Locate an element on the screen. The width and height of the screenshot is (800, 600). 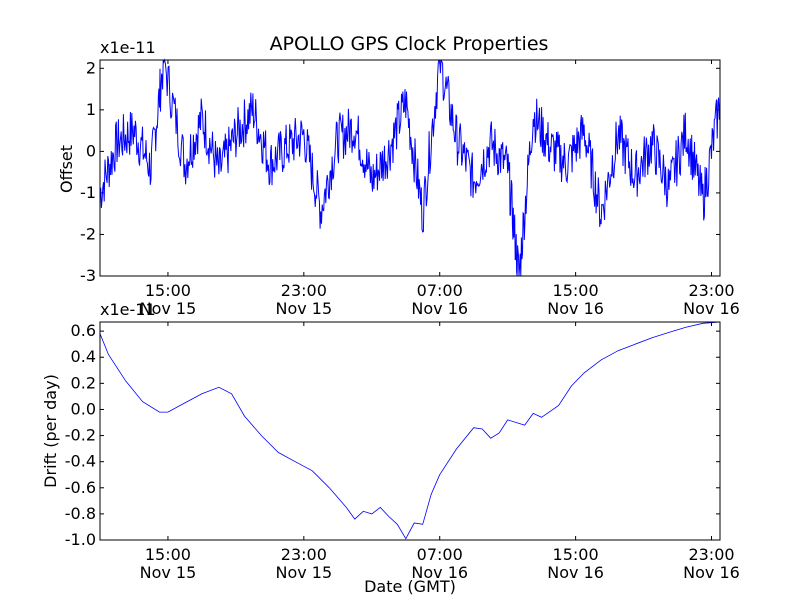
drift-multiplier-label: x1e-11 is located at coordinates (128, 309).